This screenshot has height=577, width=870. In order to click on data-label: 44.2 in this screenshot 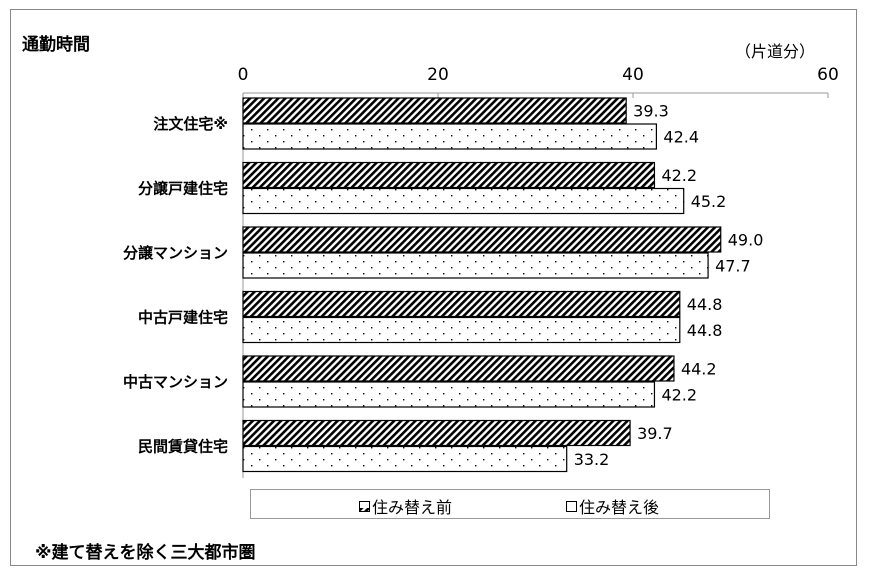, I will do `click(699, 369)`.